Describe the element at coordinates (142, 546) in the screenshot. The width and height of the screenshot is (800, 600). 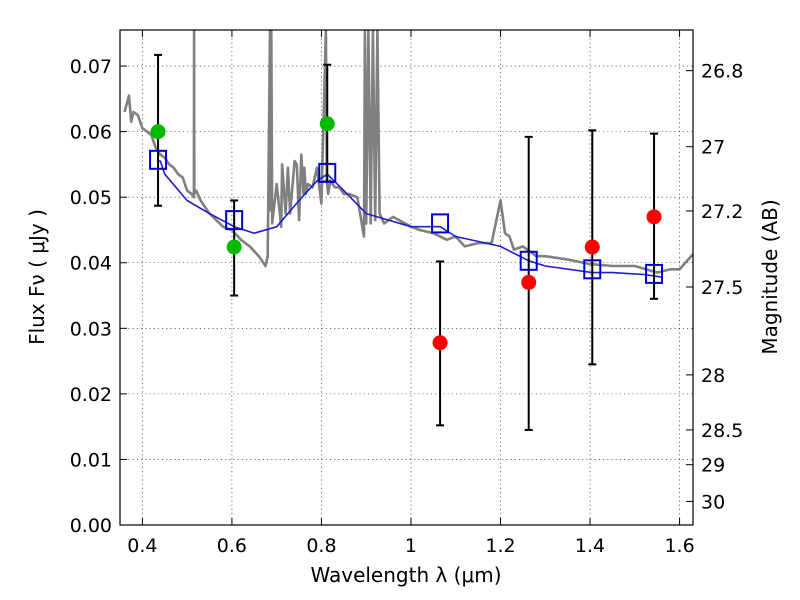
I see `x-tick-label: 0.4` at that location.